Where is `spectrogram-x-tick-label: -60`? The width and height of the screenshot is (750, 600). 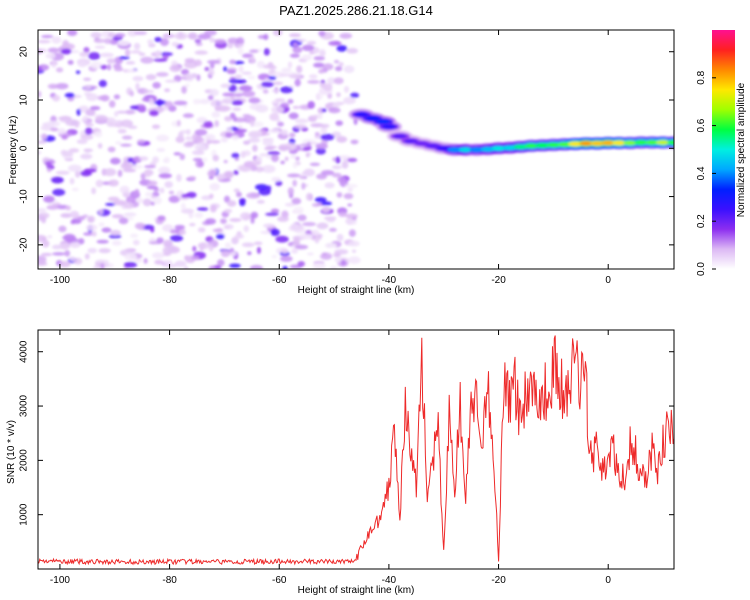 spectrogram-x-tick-label: -60 is located at coordinates (279, 280).